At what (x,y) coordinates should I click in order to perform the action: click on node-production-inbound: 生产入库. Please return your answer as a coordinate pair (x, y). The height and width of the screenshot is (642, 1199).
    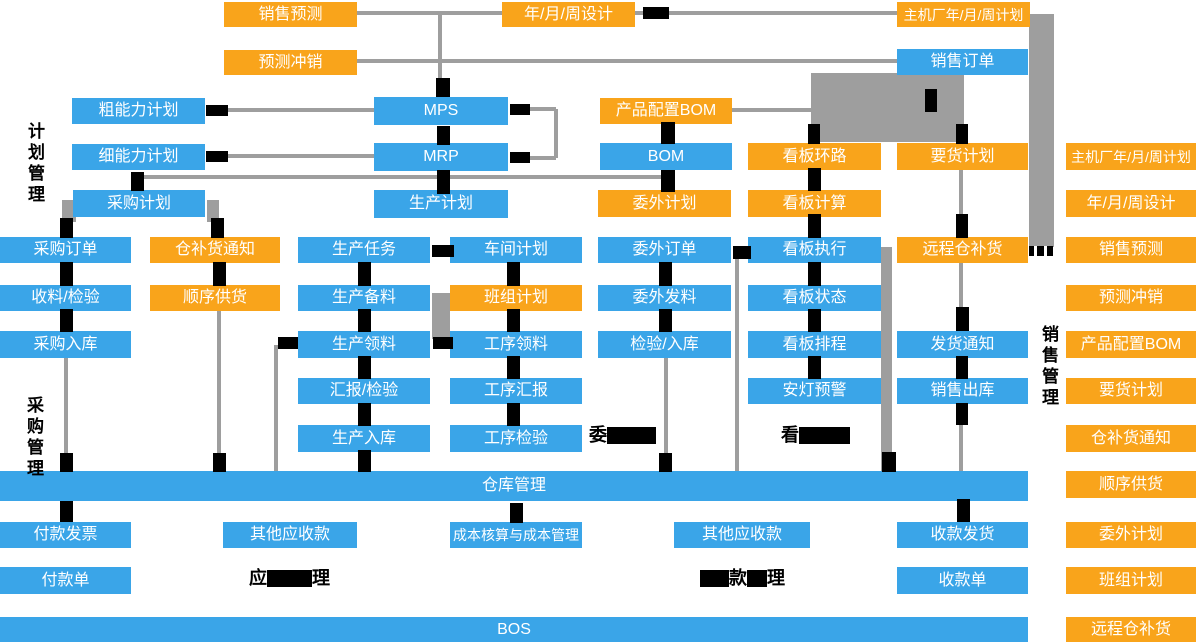
    Looking at the image, I should click on (364, 438).